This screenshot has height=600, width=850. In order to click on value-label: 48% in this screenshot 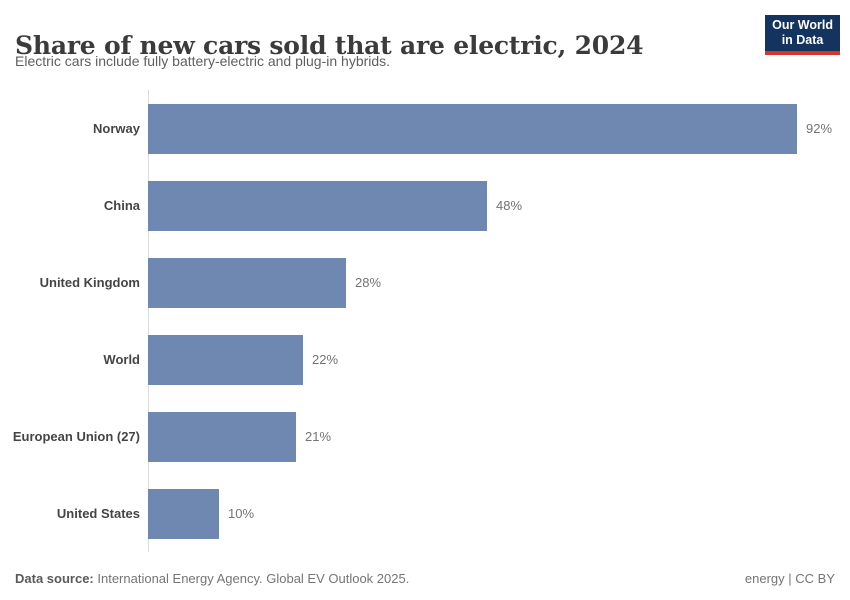, I will do `click(509, 205)`.